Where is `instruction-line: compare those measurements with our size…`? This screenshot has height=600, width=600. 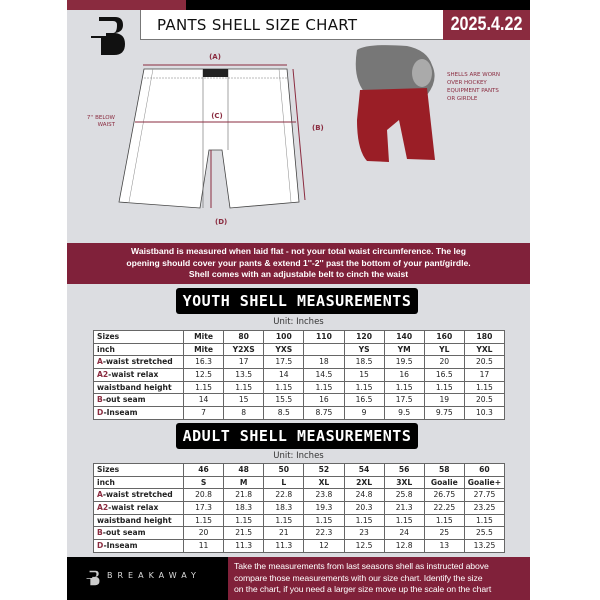 instruction-line: compare those measurements with our size… is located at coordinates (358, 577).